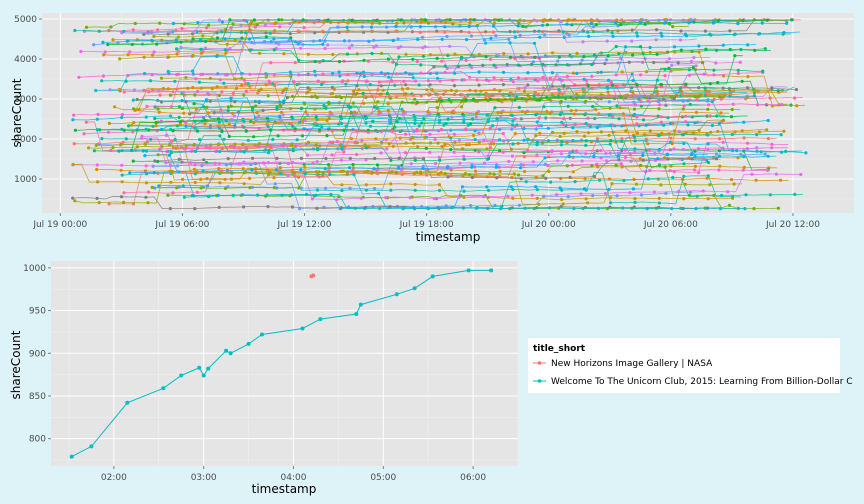  What do you see at coordinates (25, 100) in the screenshot?
I see `overview-y-tick-label: 3000` at bounding box center [25, 100].